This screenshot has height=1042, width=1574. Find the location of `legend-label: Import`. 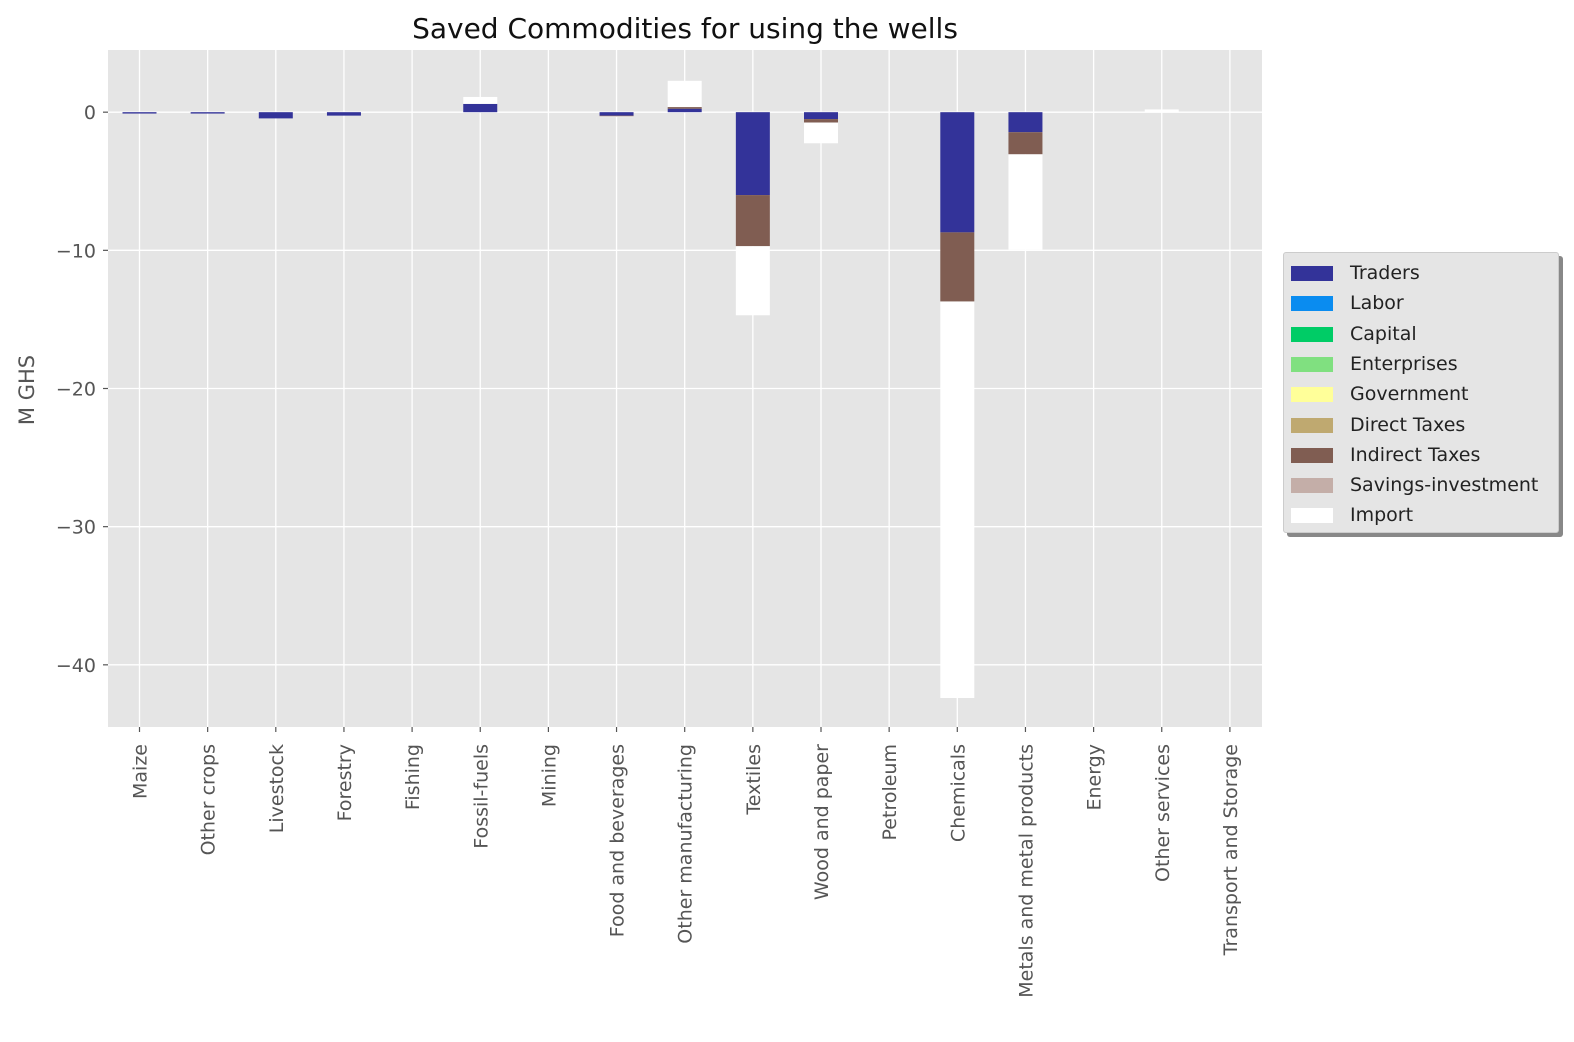

legend-label: Import is located at coordinates (1382, 515).